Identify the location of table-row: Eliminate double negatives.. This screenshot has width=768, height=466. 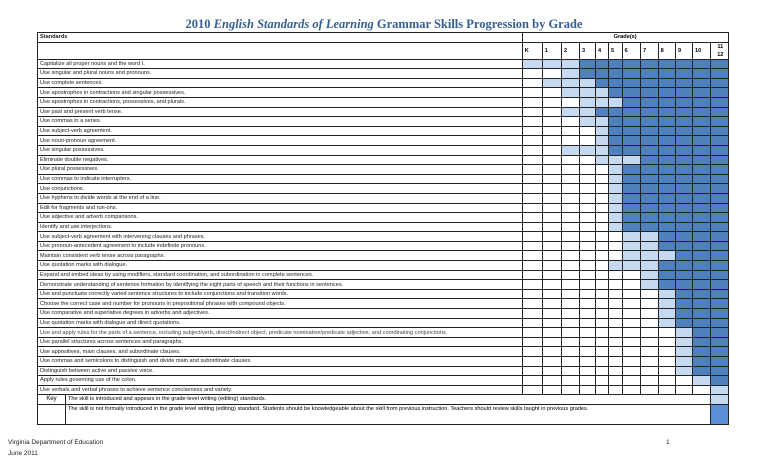
(383, 160).